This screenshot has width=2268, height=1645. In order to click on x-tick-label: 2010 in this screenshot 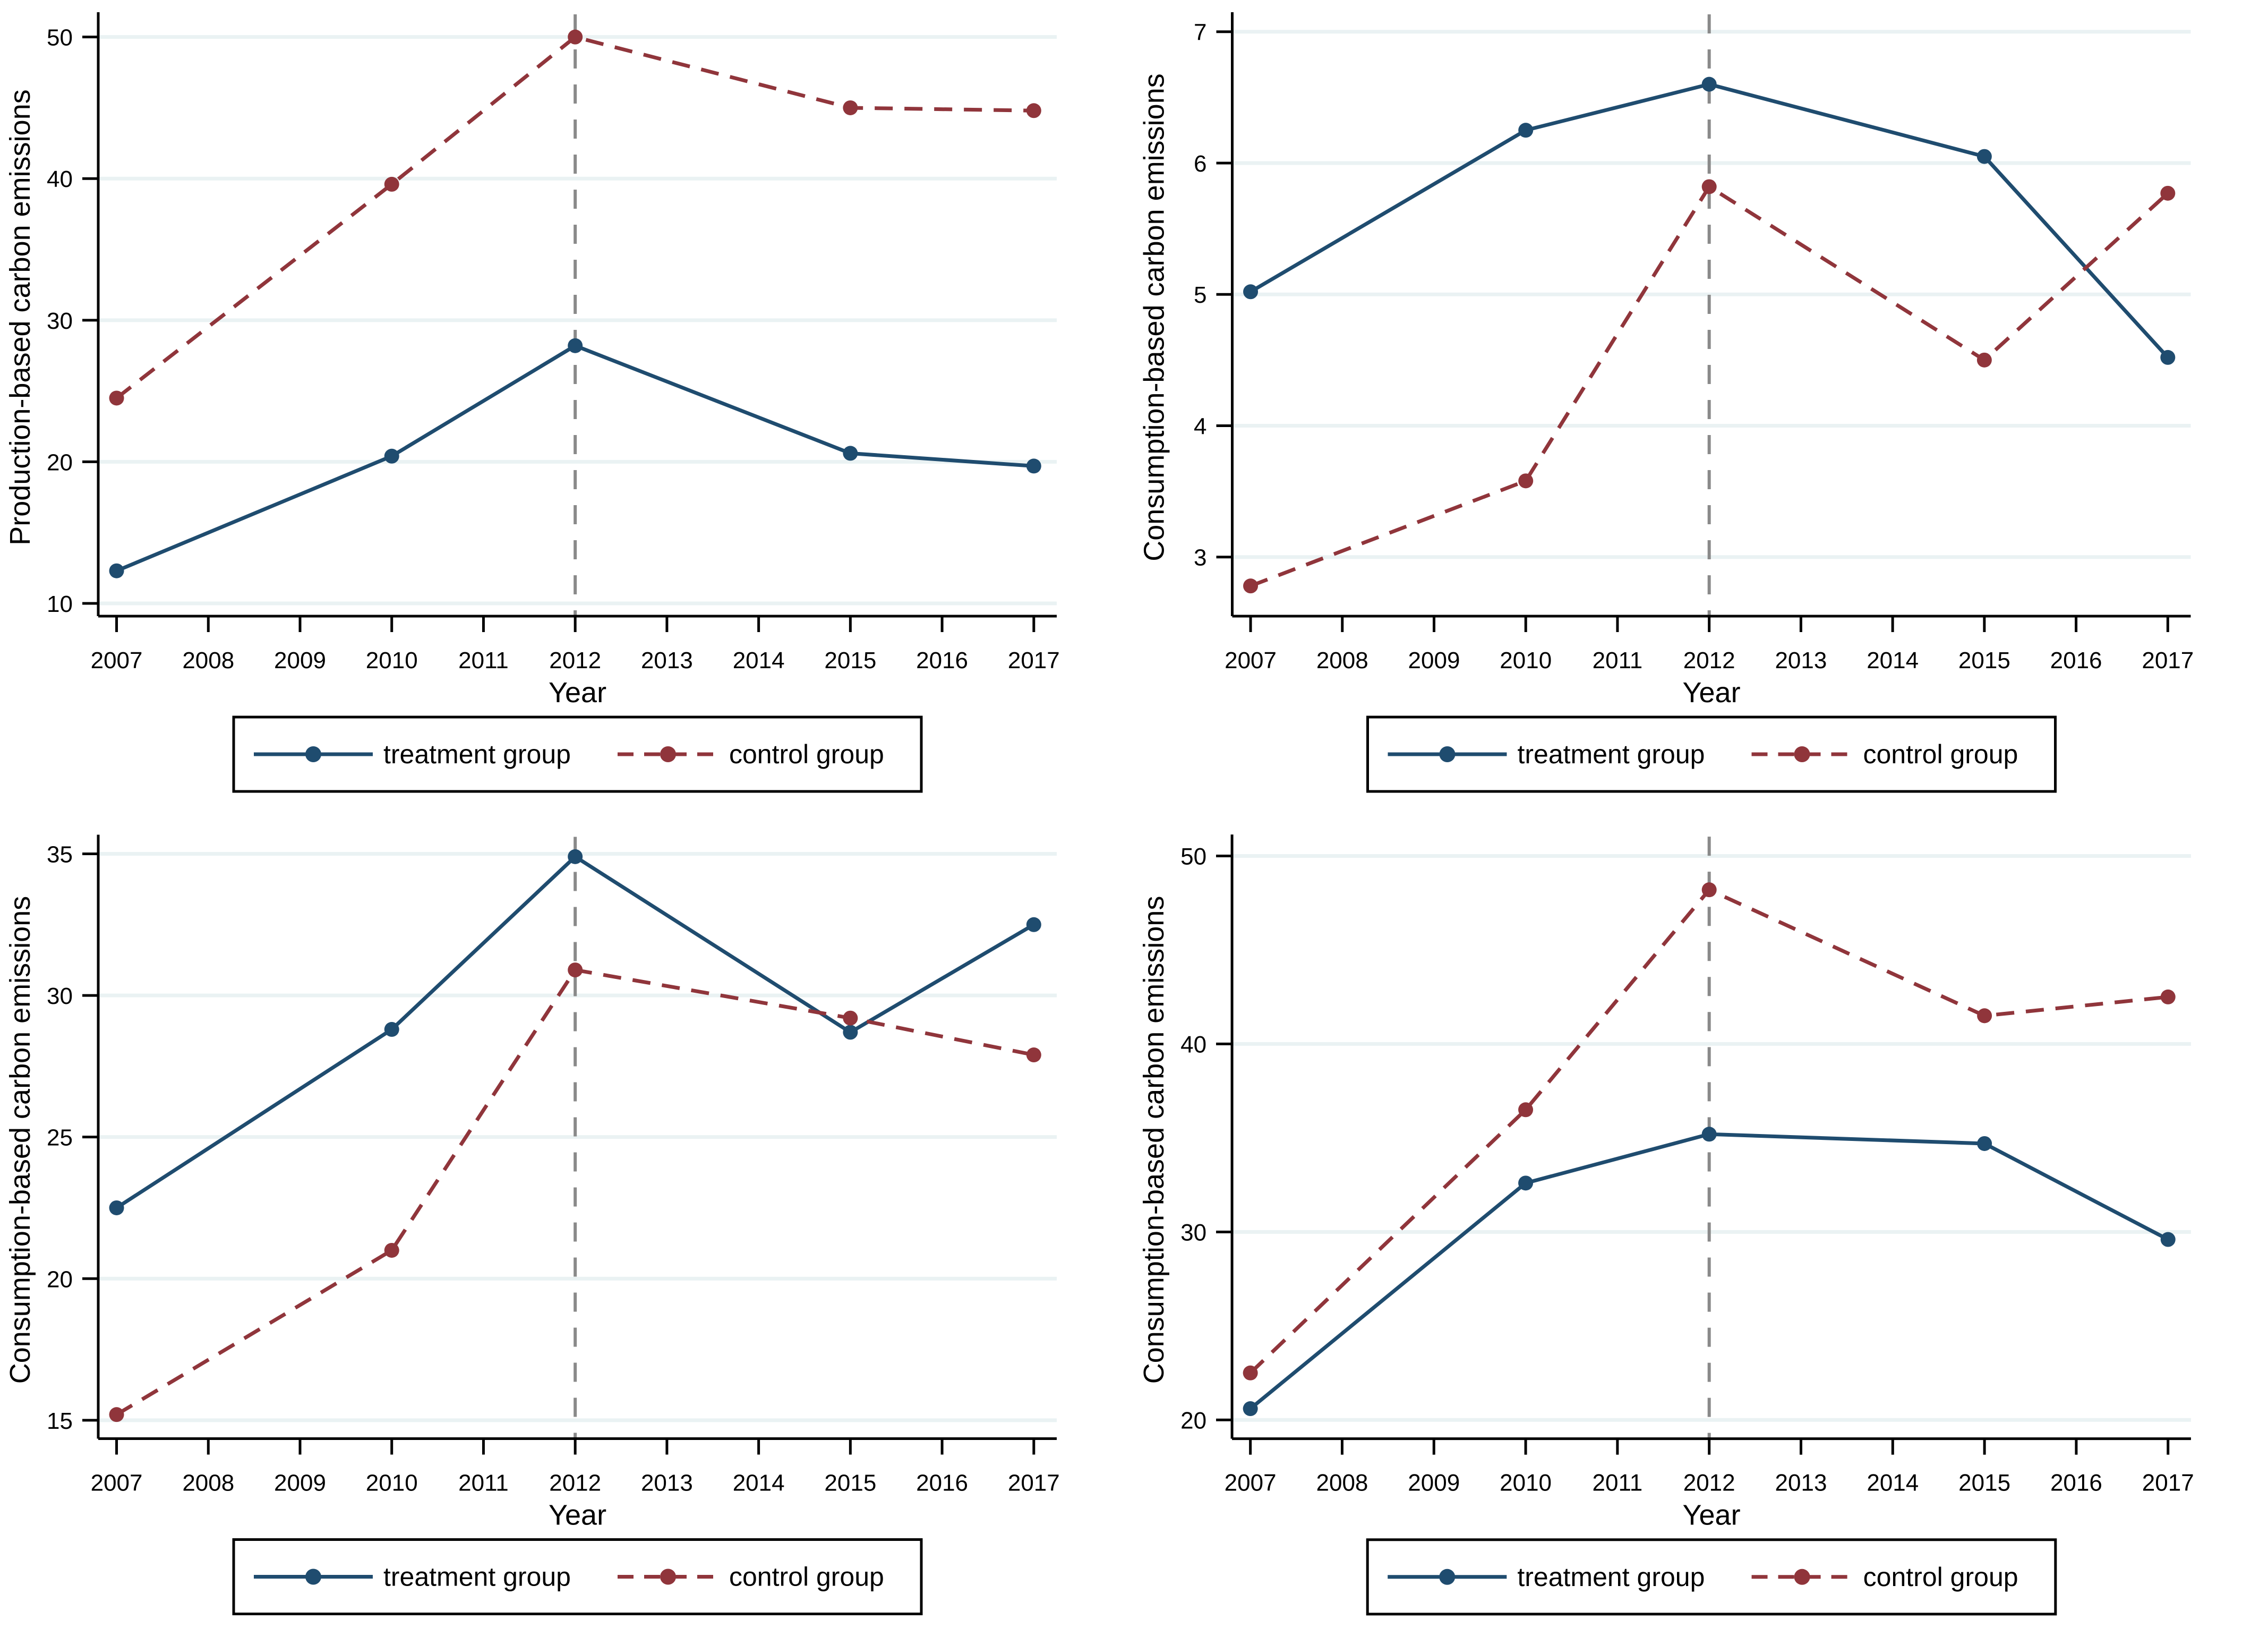, I will do `click(1526, 1483)`.